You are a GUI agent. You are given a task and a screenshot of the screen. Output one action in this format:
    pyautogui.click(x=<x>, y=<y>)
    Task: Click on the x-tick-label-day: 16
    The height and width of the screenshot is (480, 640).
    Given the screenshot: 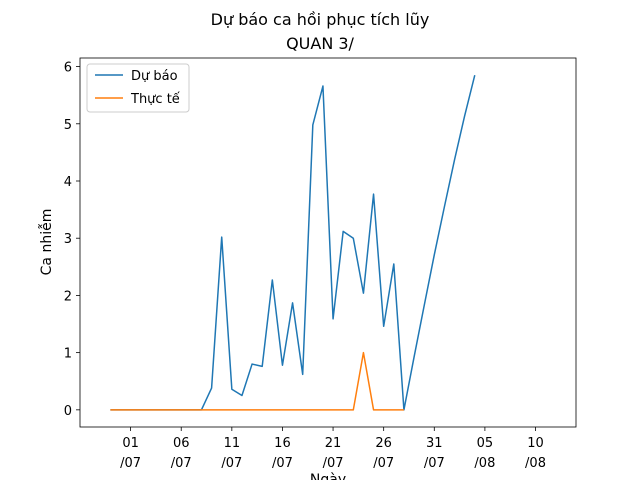 What is the action you would take?
    pyautogui.click(x=282, y=443)
    